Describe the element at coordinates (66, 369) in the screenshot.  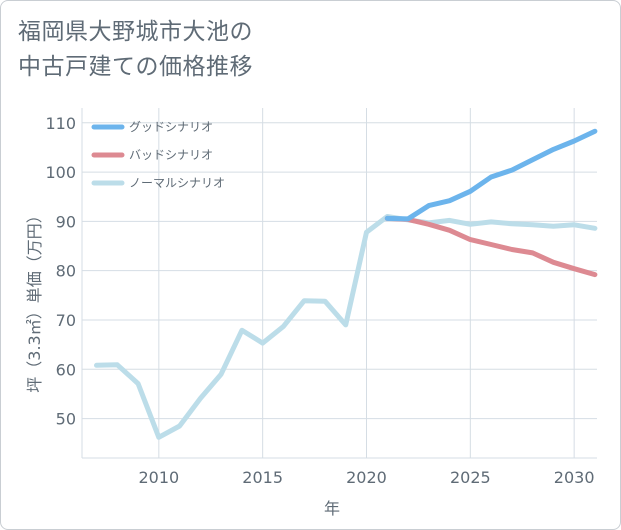
I see `y-tick-label: 60` at that location.